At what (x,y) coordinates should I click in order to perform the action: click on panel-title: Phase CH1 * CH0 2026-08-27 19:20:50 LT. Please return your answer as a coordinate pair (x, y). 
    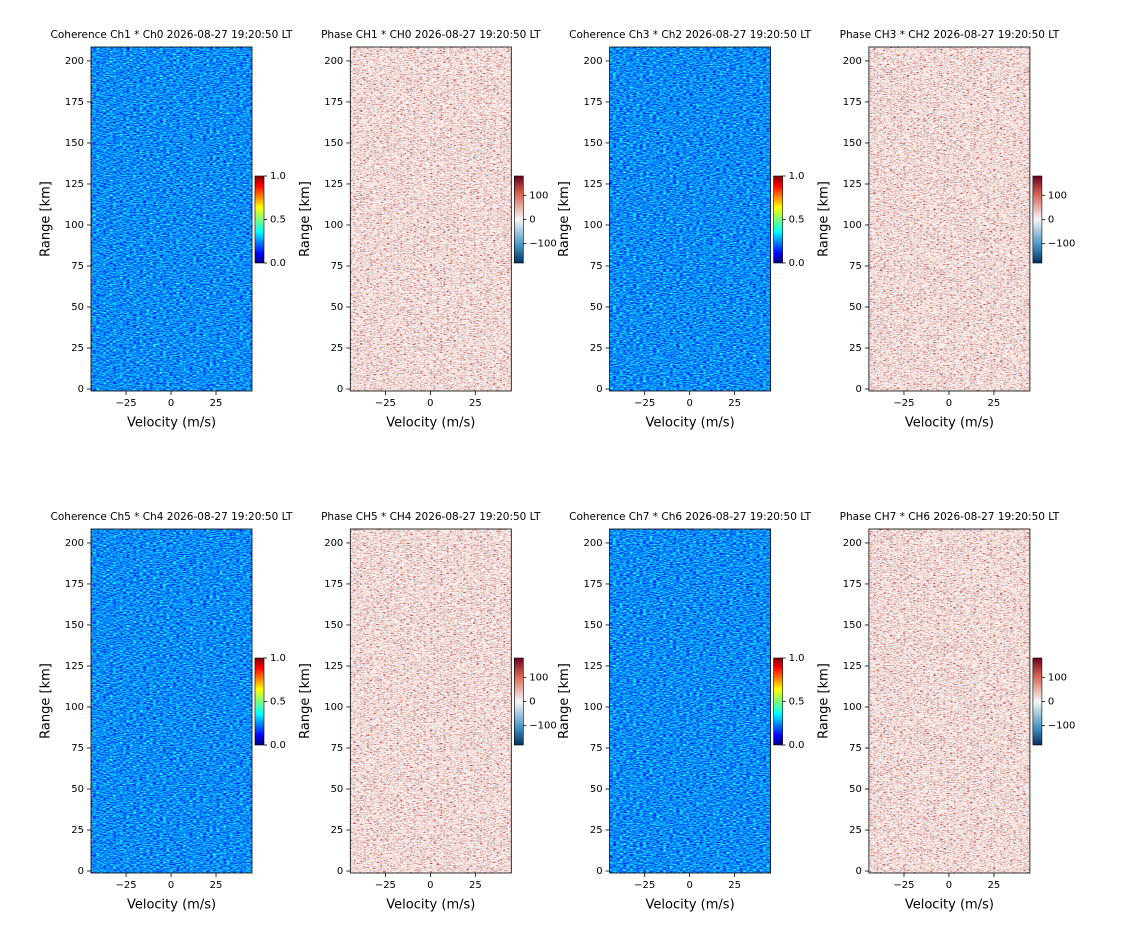
    Looking at the image, I should click on (431, 35).